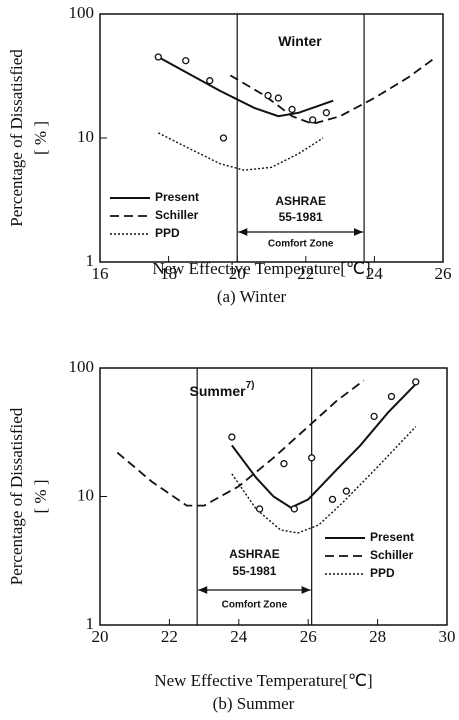  Describe the element at coordinates (252, 296) in the screenshot. I see `chart-title: (a) Winter` at that location.